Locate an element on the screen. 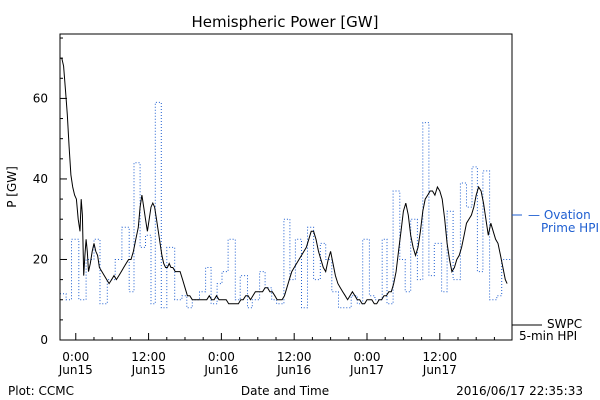 Image resolution: width=600 pixels, height=400 pixels. legend-ovation-line1: — Ovation is located at coordinates (559, 215).